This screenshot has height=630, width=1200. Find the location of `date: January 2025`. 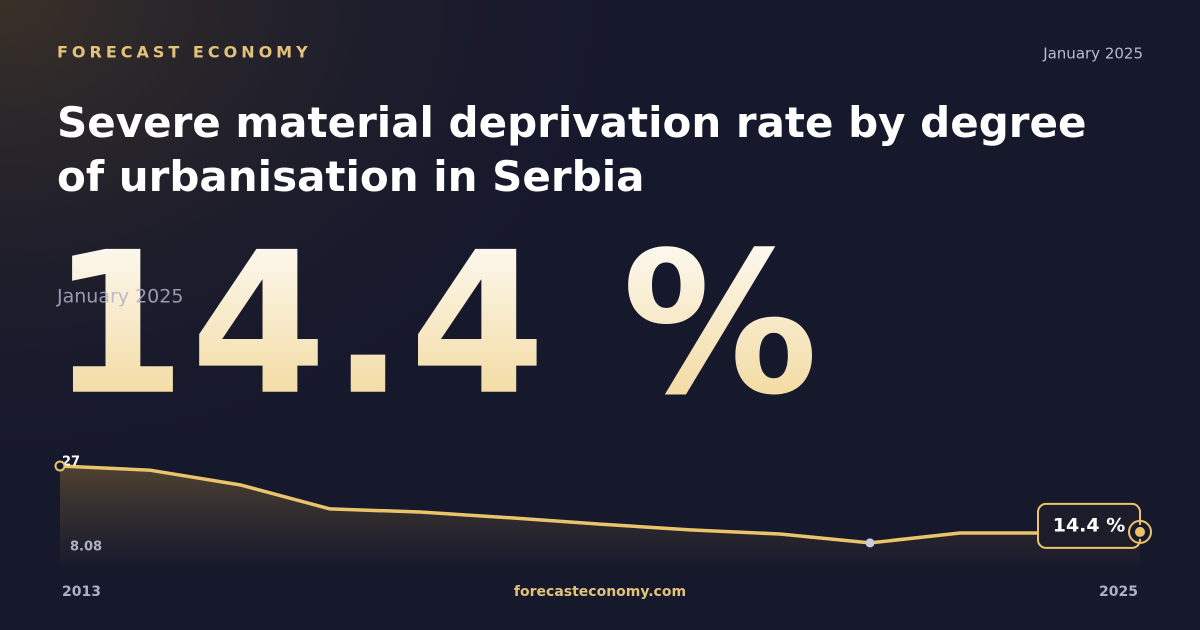

date: January 2025 is located at coordinates (1092, 54).